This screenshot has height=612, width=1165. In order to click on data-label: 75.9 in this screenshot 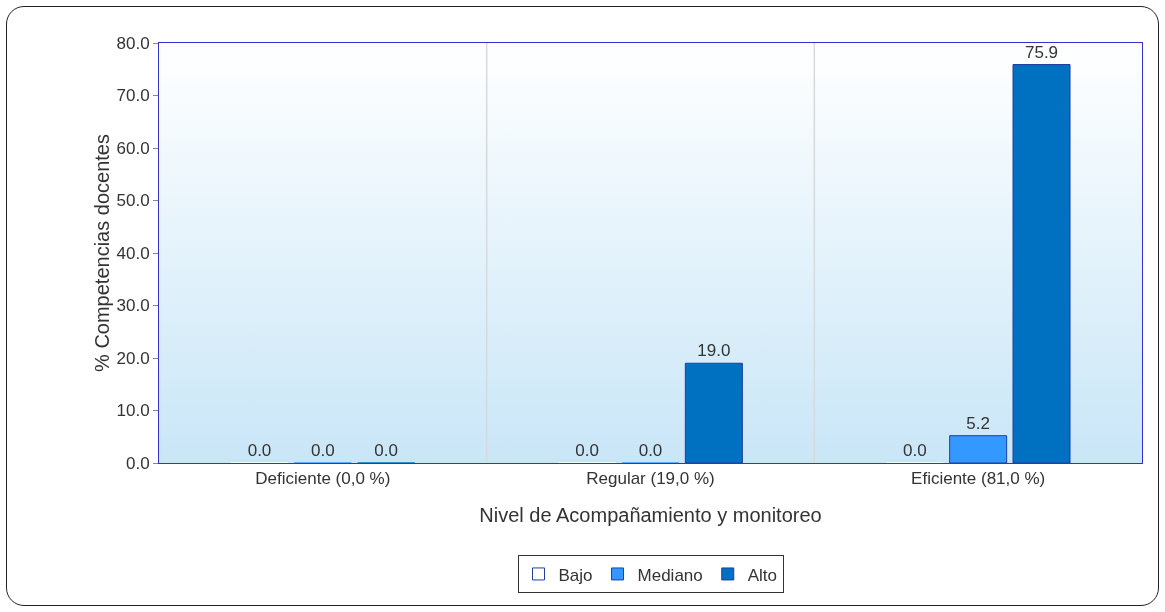, I will do `click(1041, 52)`.